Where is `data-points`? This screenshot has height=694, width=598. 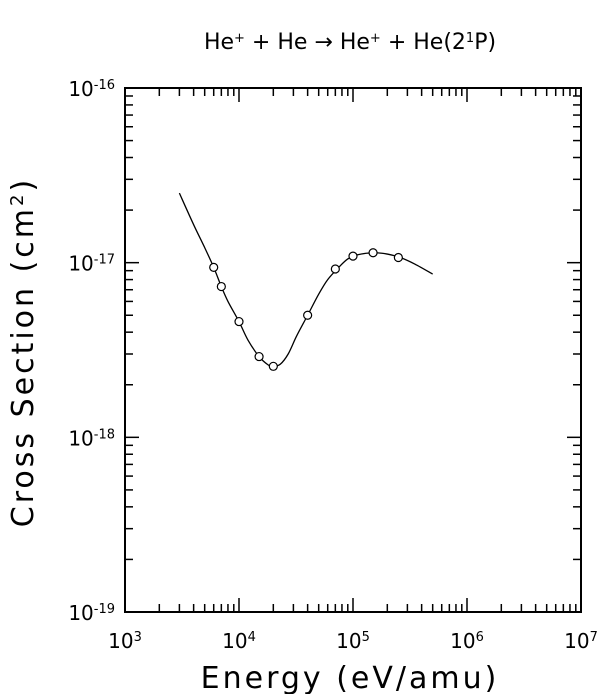 data-points is located at coordinates (306, 309).